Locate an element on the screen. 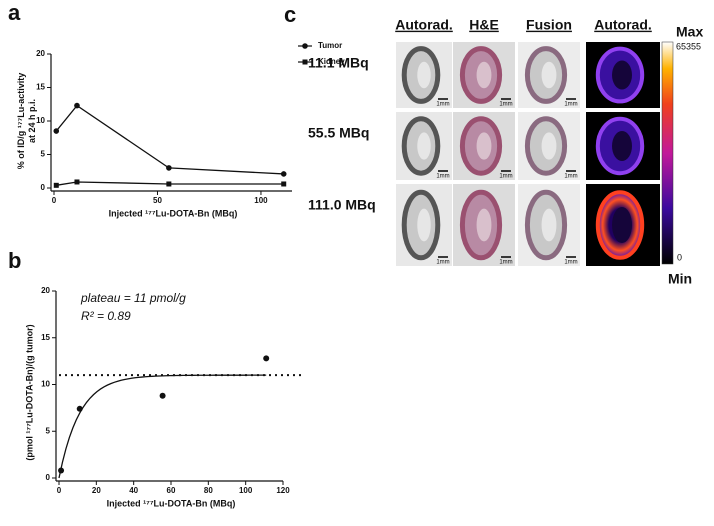 The image size is (714, 526). y-axis-label: % of ID/g ¹⁷⁷Lu-activityat 24 h p.i. is located at coordinates (26, 121).